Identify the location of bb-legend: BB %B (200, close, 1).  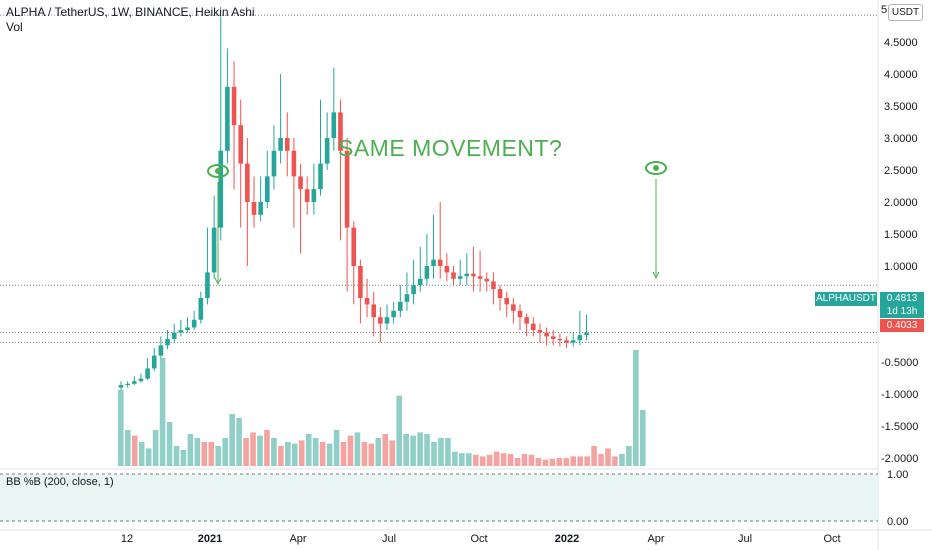
(60, 482).